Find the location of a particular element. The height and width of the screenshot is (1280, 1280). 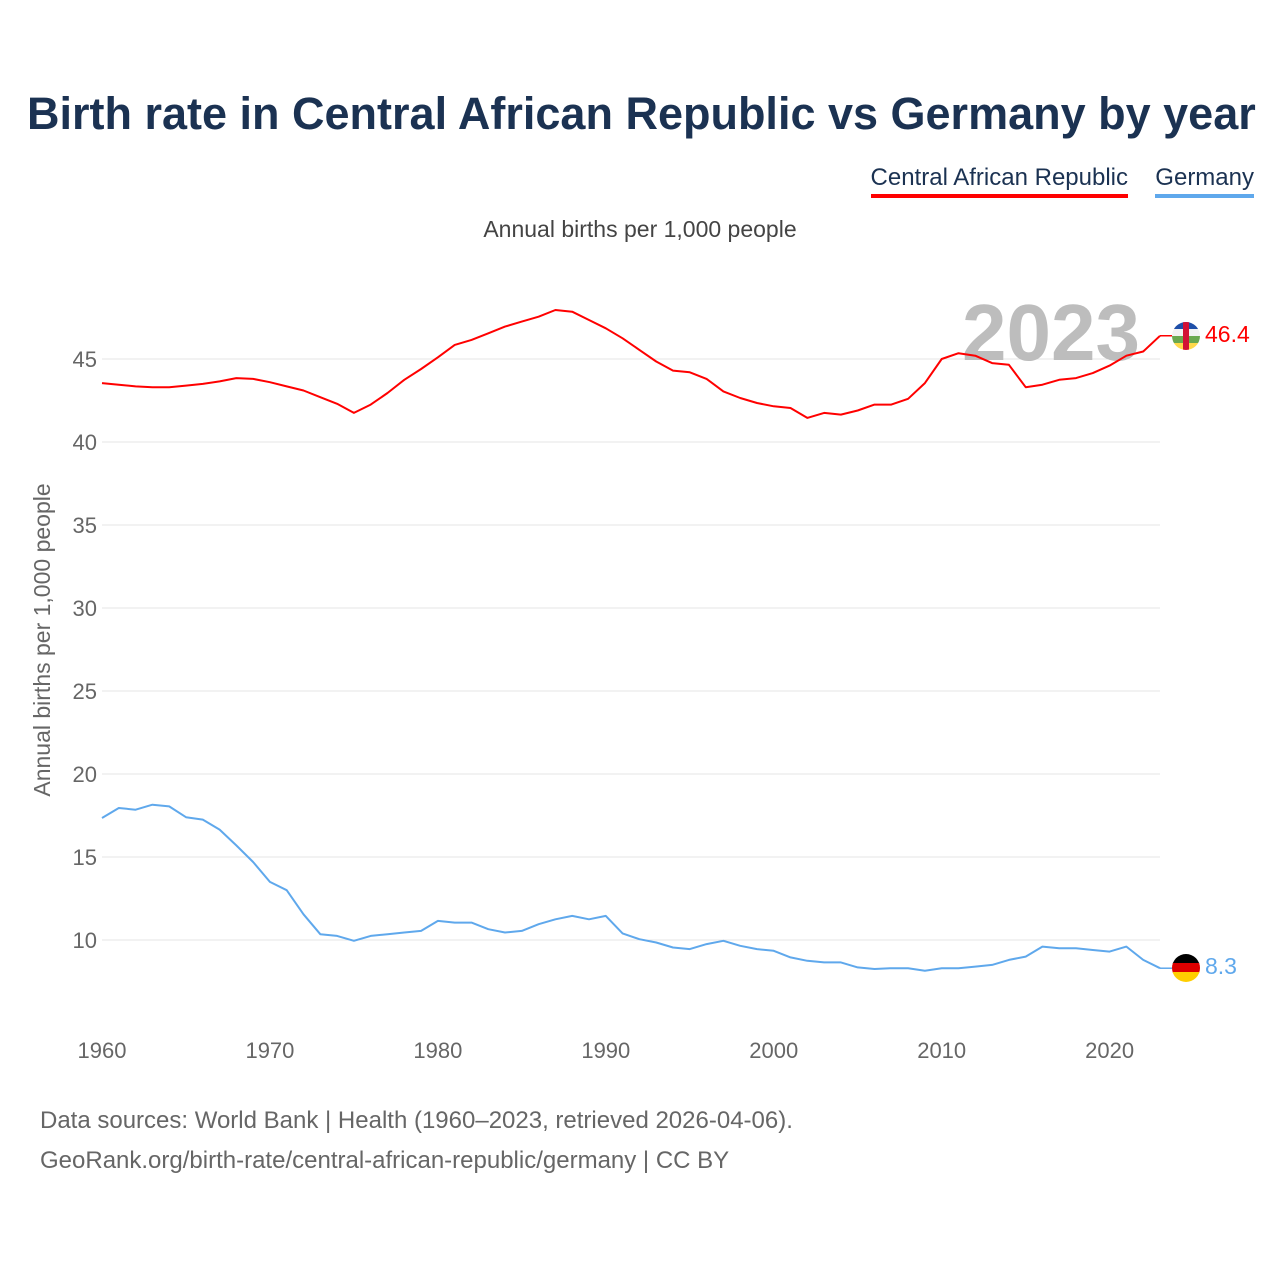

y-axis-ticks: 10 15 20 25 30 35 40 45 is located at coordinates (85, 650).